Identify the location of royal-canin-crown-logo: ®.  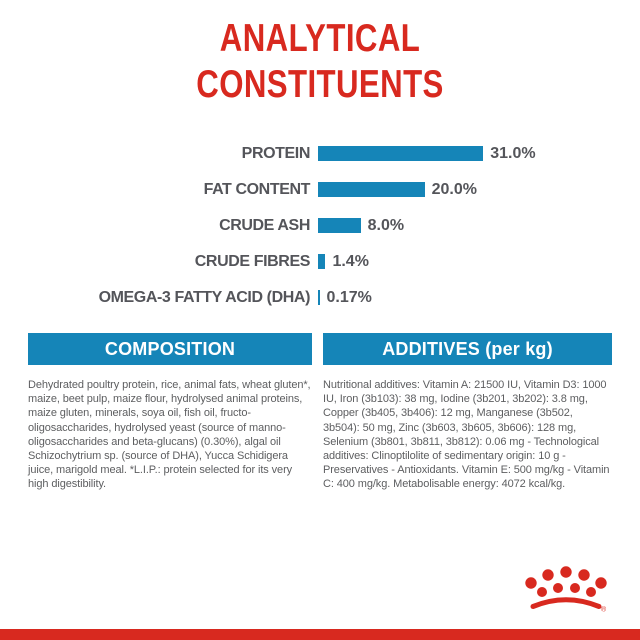
(566, 590).